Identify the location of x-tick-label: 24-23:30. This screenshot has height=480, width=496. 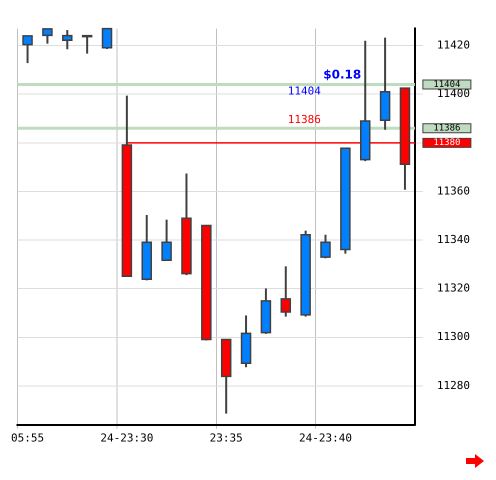
(127, 437).